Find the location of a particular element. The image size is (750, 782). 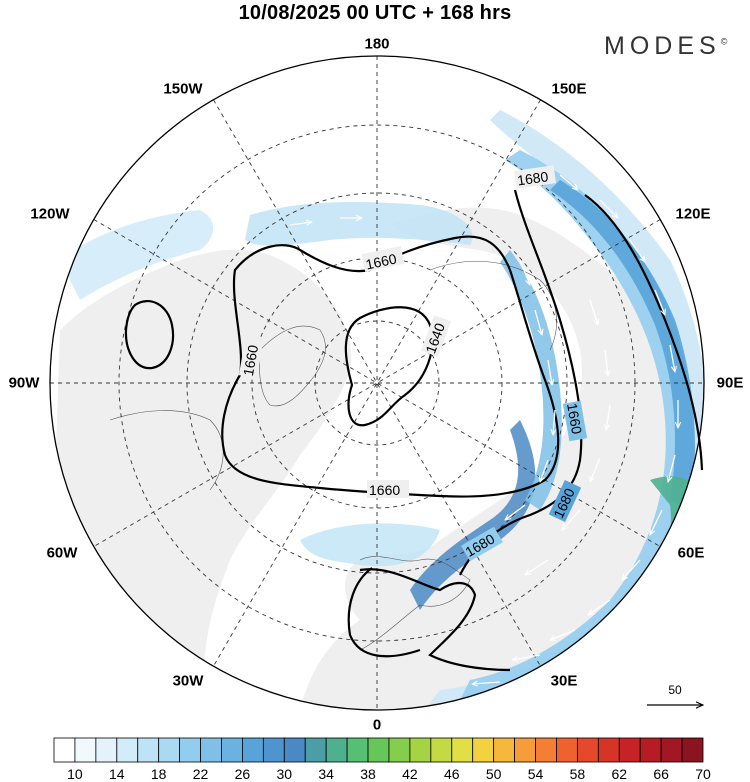

coast-europe is located at coordinates (415, 603).